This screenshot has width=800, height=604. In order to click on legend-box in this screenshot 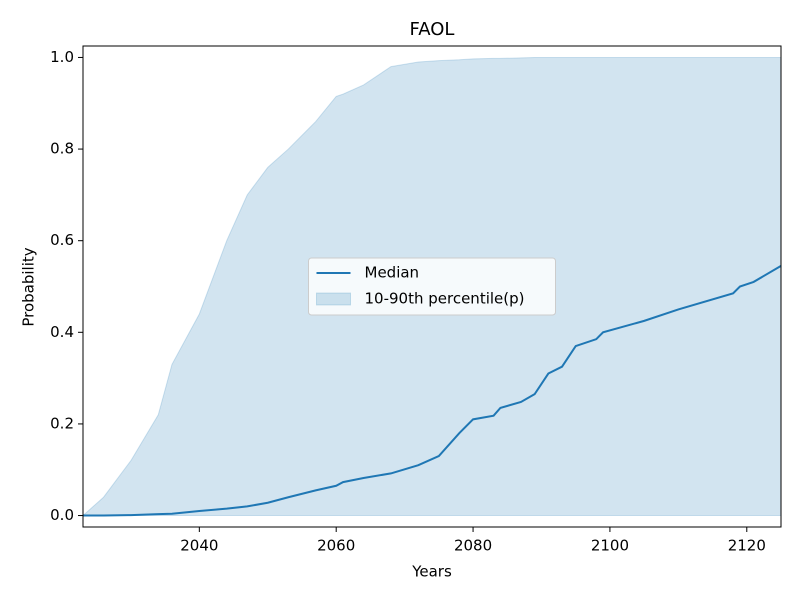, I will do `click(432, 286)`.